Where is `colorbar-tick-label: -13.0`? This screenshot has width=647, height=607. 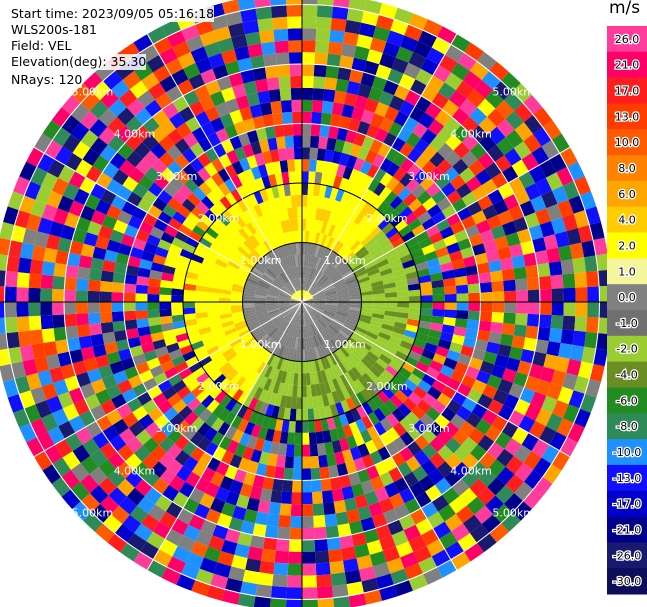 colorbar-tick-label: -13.0 is located at coordinates (627, 478).